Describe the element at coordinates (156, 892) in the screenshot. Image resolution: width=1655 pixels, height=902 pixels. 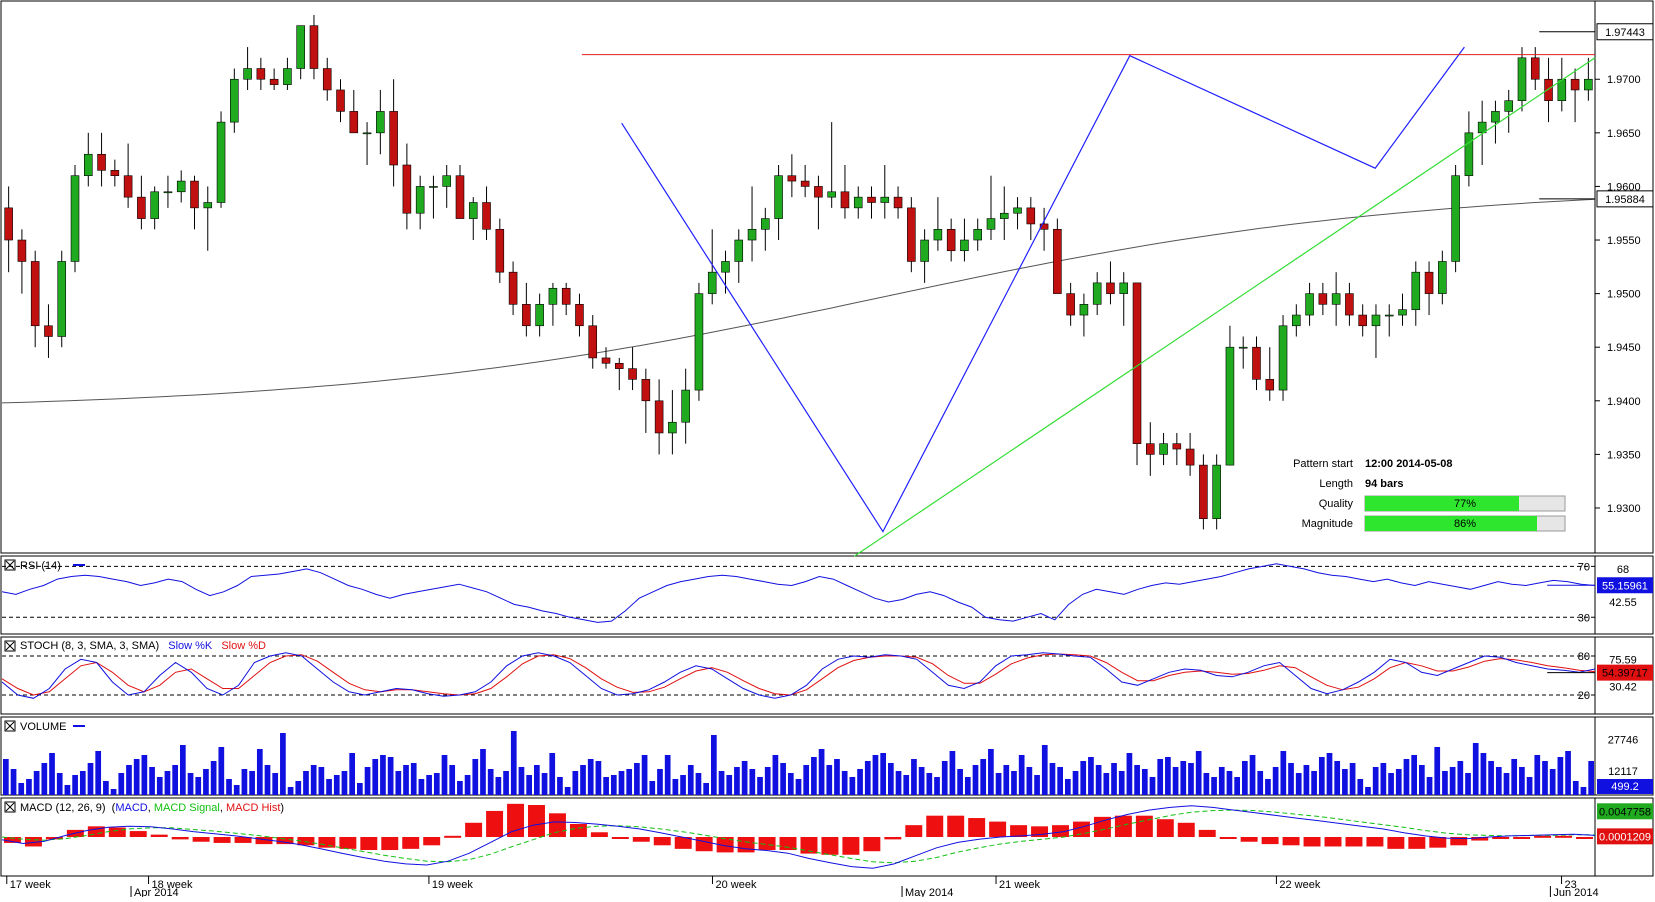
I see `month-label: Apr 2014` at that location.